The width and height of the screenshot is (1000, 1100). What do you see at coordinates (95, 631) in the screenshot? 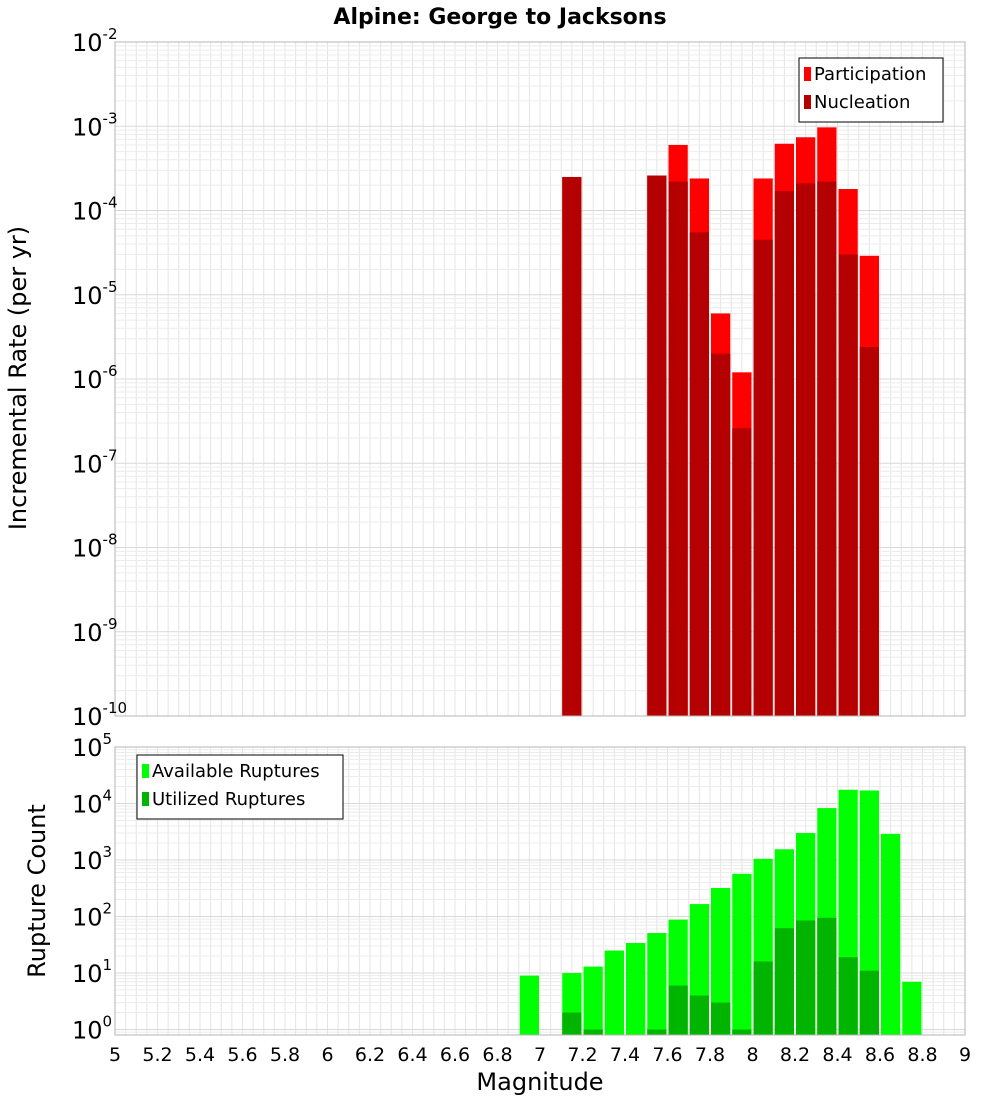
I see `y-tick-label: 10⁻⁹` at bounding box center [95, 631].